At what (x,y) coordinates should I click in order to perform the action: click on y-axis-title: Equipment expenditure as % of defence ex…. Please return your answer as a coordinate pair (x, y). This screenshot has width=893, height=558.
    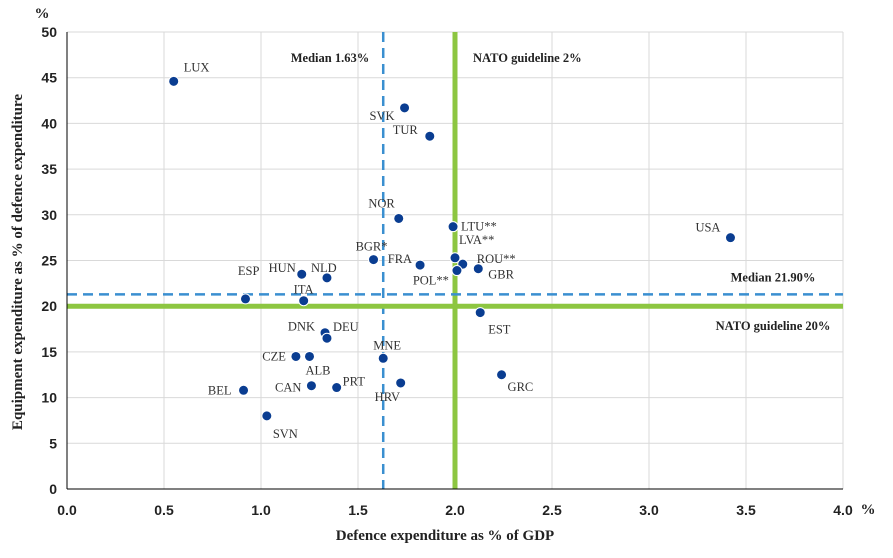
    Looking at the image, I should click on (18, 262).